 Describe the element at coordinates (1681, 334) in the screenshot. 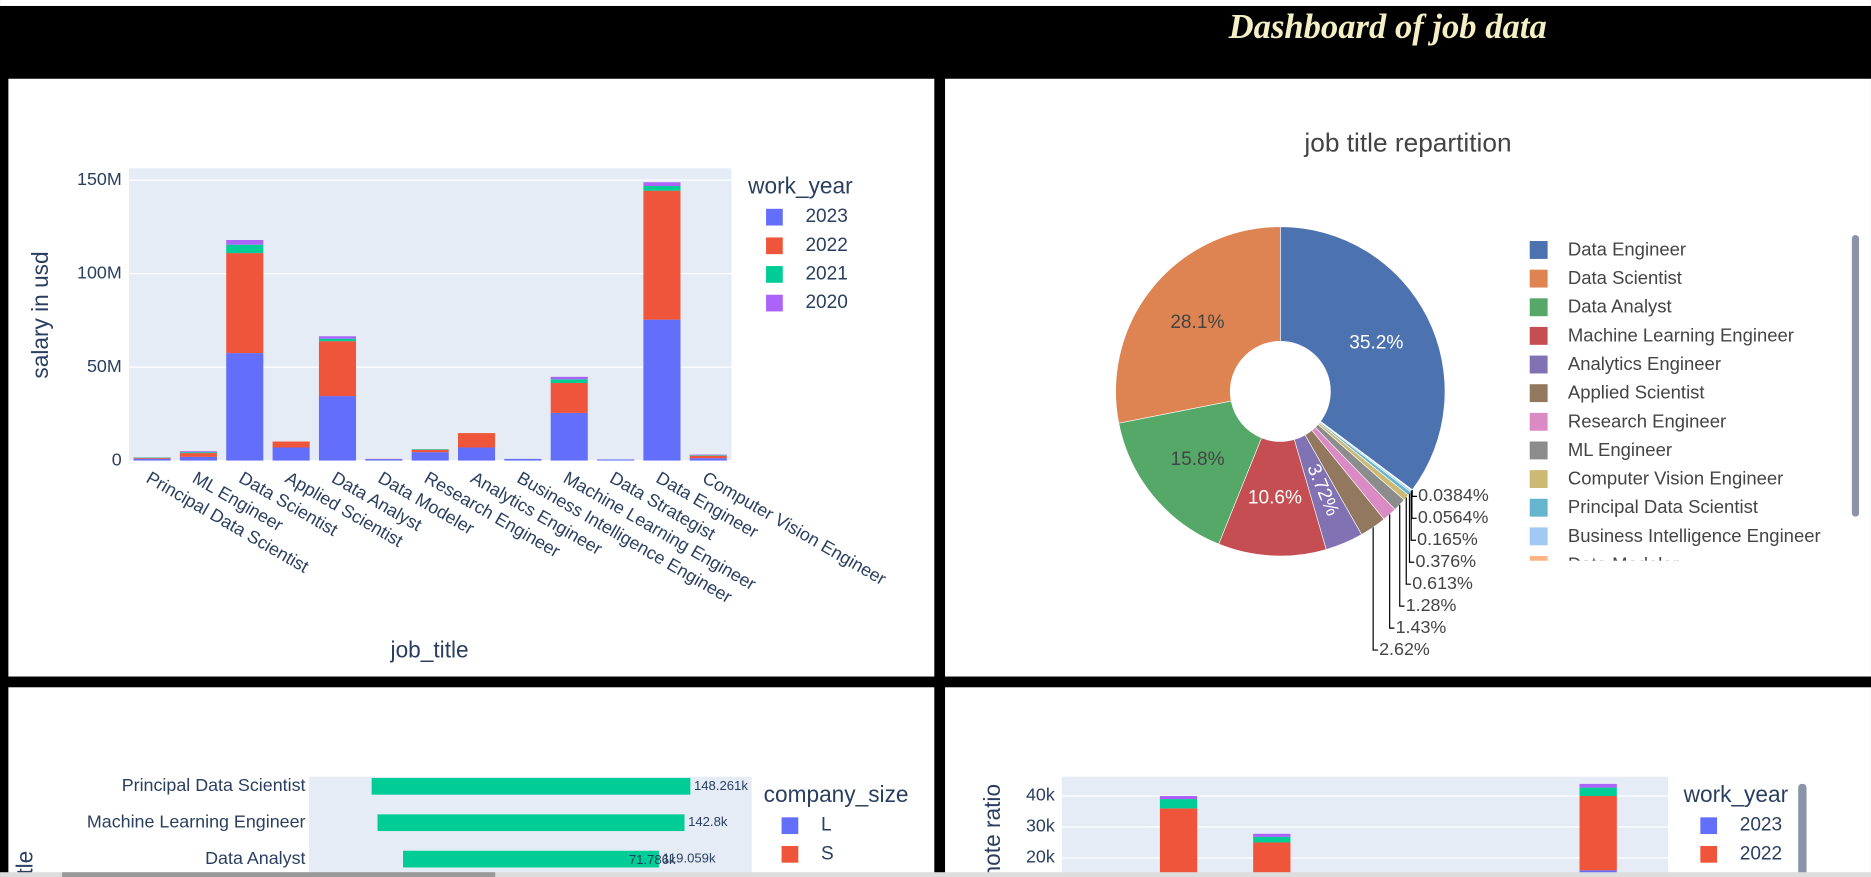

I see `legend-label: Machine Learning Engineer` at that location.